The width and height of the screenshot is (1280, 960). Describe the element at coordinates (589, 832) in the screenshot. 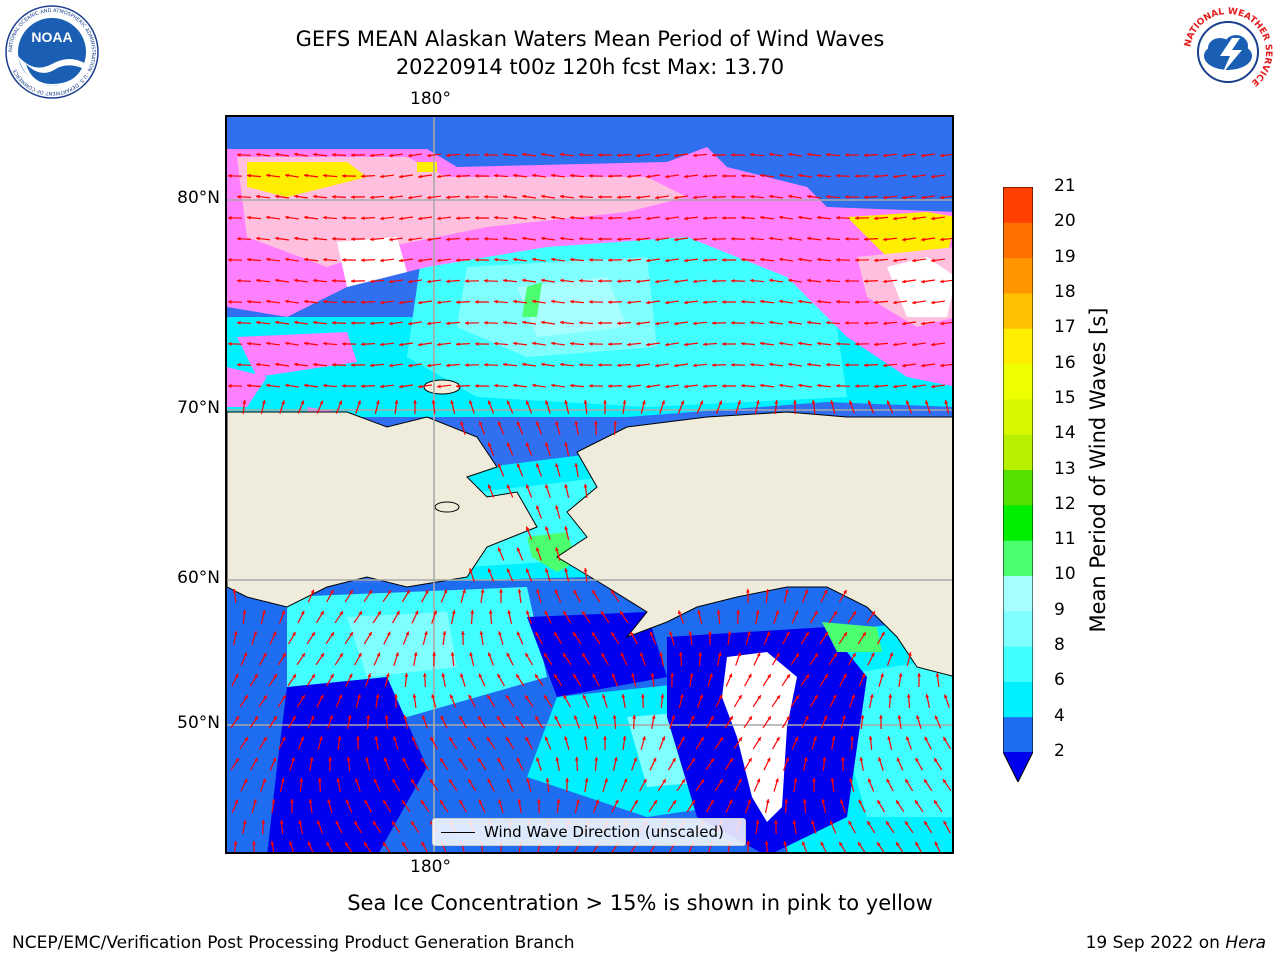

I see `map-legend: Wind Wave Direction (unscaled)` at that location.